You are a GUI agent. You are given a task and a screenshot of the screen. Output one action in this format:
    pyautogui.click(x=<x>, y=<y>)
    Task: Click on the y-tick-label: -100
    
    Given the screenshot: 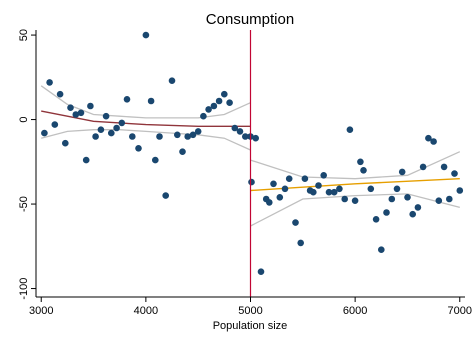 What is the action you would take?
    pyautogui.click(x=24, y=289)
    